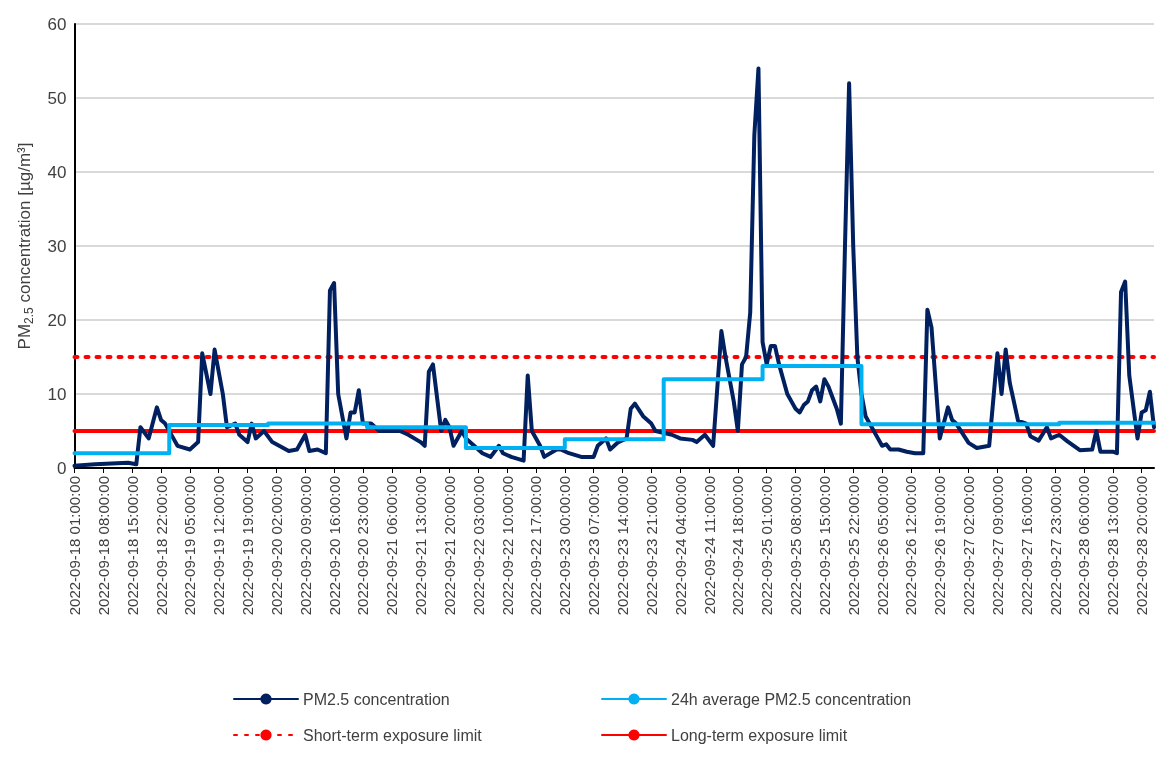 Image resolution: width=1166 pixels, height=760 pixels. Describe the element at coordinates (132, 546) in the screenshot. I see `x-tick-label: 2022-09-18 15:00:00` at that location.